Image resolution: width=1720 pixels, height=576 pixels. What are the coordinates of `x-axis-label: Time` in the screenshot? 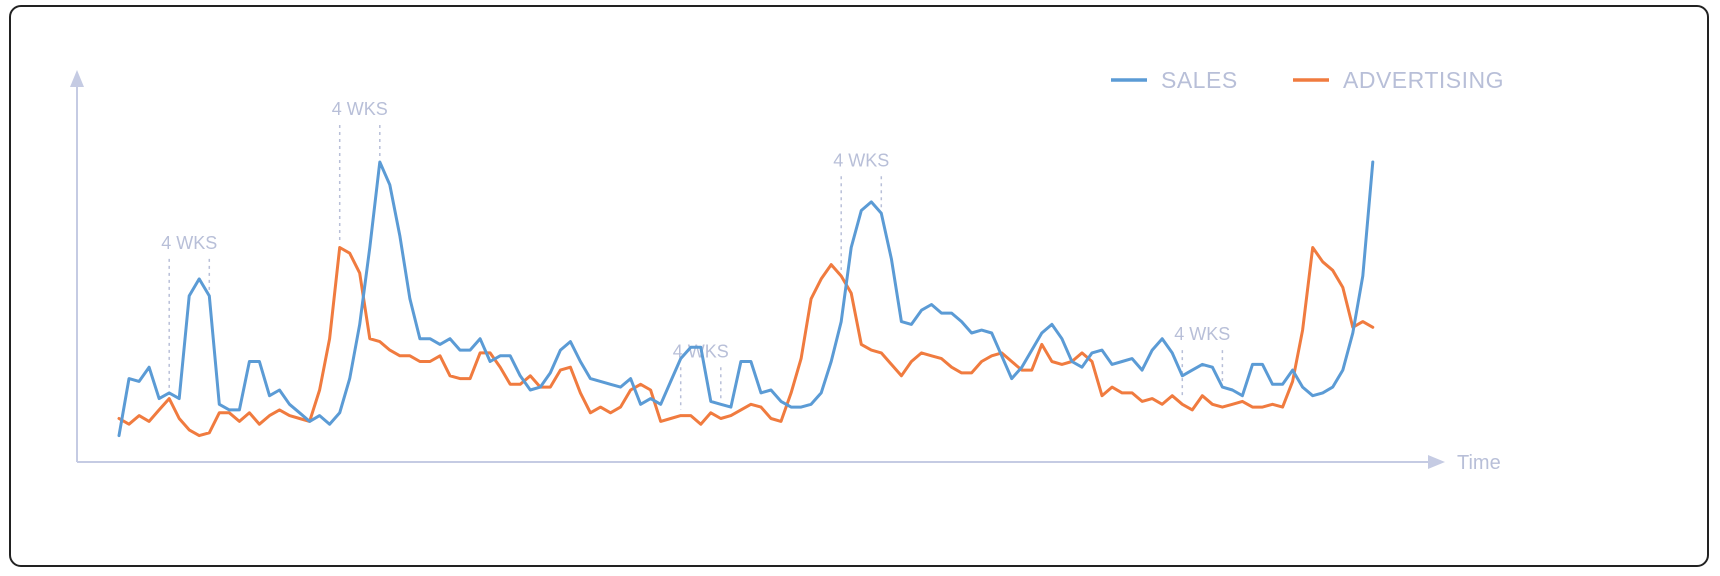 It's located at (1479, 463).